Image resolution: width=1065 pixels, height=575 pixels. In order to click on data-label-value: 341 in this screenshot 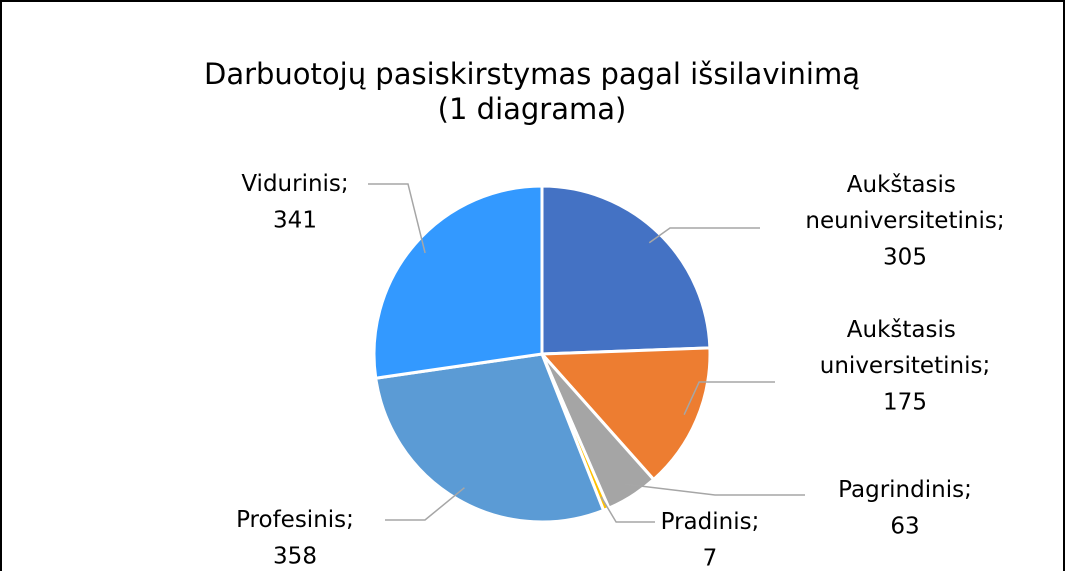, I will do `click(295, 221)`.